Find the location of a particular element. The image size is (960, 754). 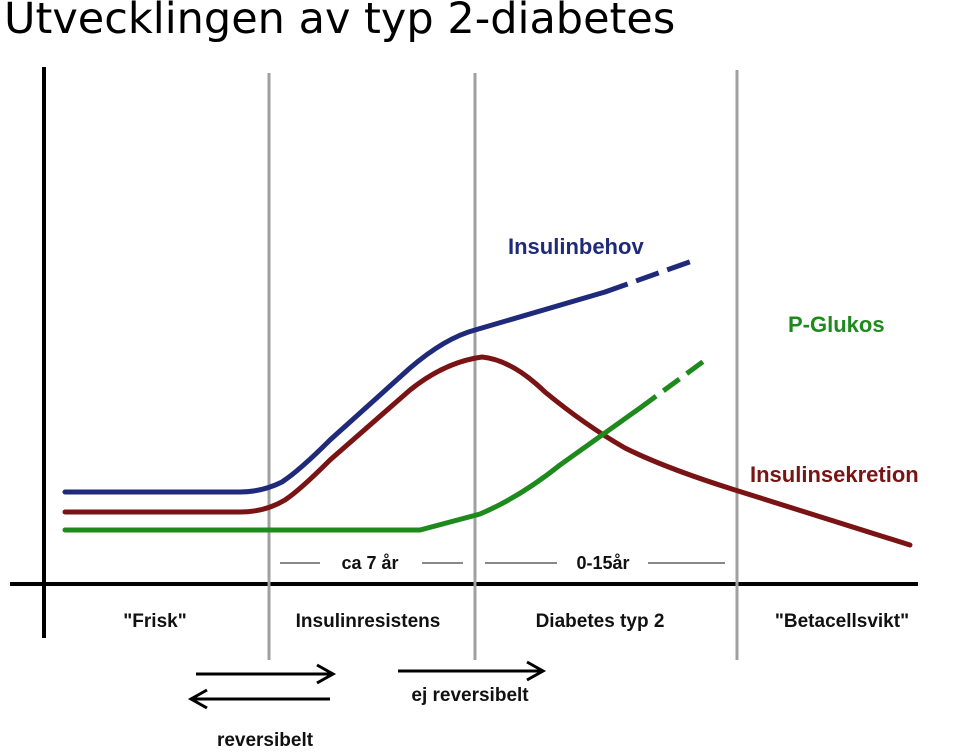

arrow-right-reversible is located at coordinates (266, 674).